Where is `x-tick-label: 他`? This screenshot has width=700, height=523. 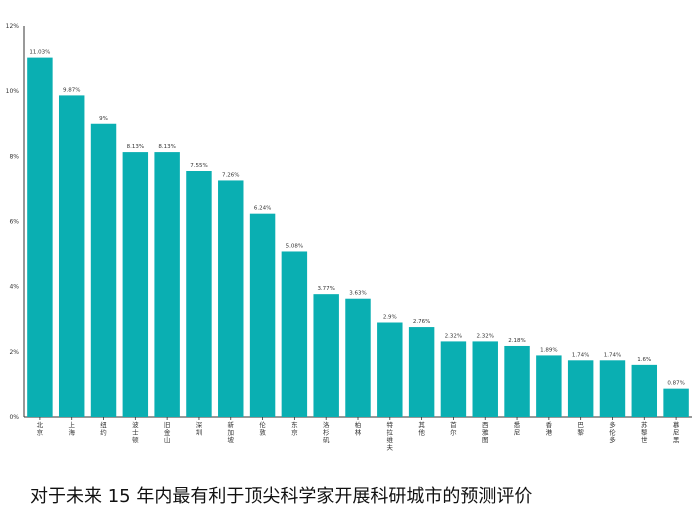
x-tick-label: 他 is located at coordinates (421, 432).